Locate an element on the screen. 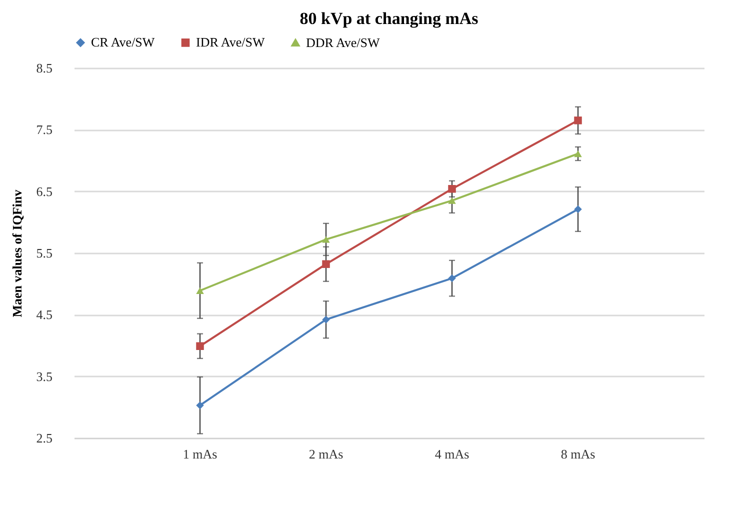 Image resolution: width=747 pixels, height=507 pixels. chart-title: 80 kVp at changing mAs is located at coordinates (389, 18).